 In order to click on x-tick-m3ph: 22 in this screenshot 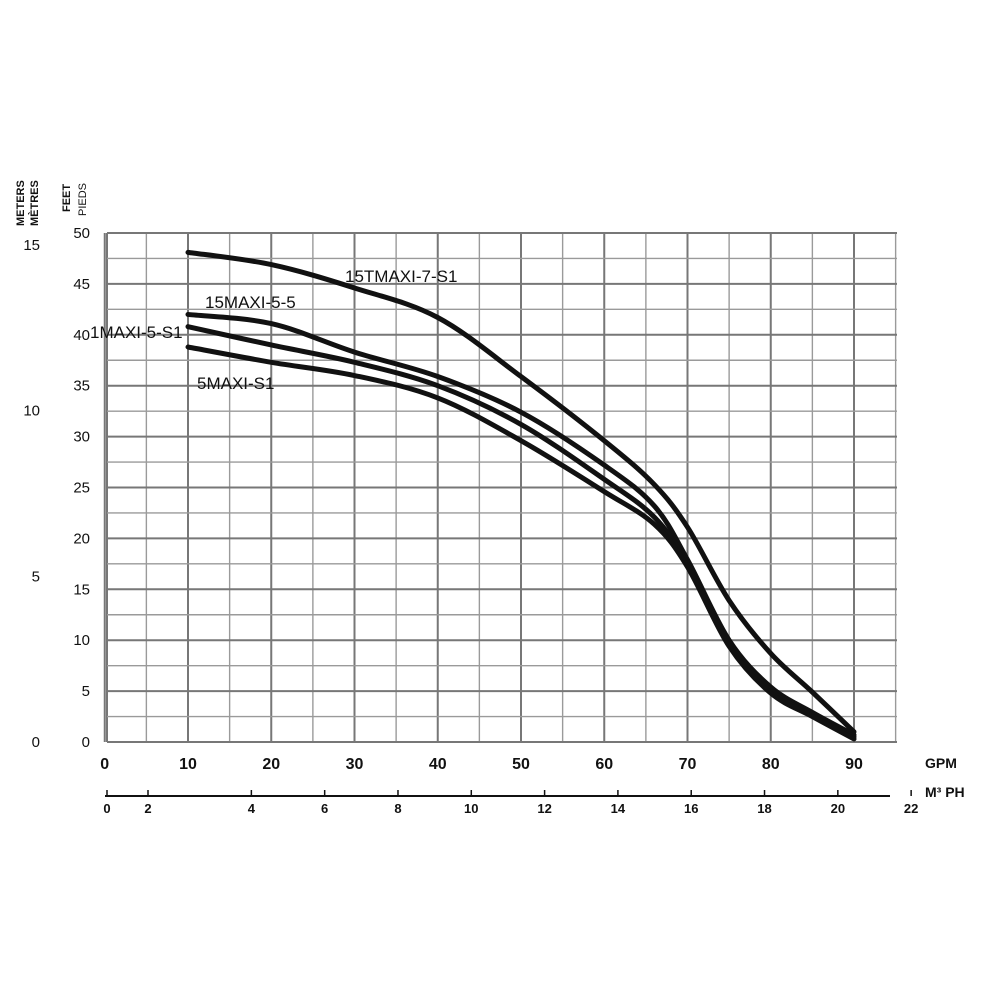, I will do `click(911, 808)`.